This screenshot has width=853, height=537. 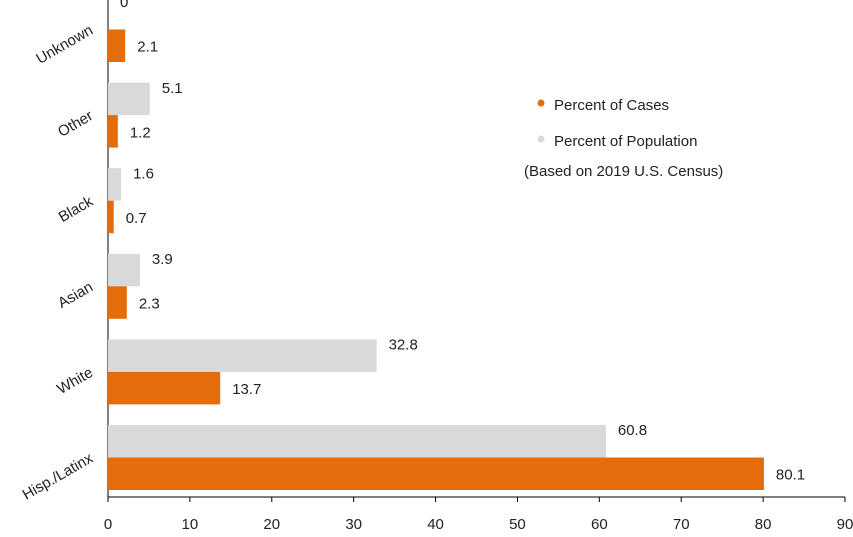 What do you see at coordinates (76, 209) in the screenshot?
I see `category-label: Black` at bounding box center [76, 209].